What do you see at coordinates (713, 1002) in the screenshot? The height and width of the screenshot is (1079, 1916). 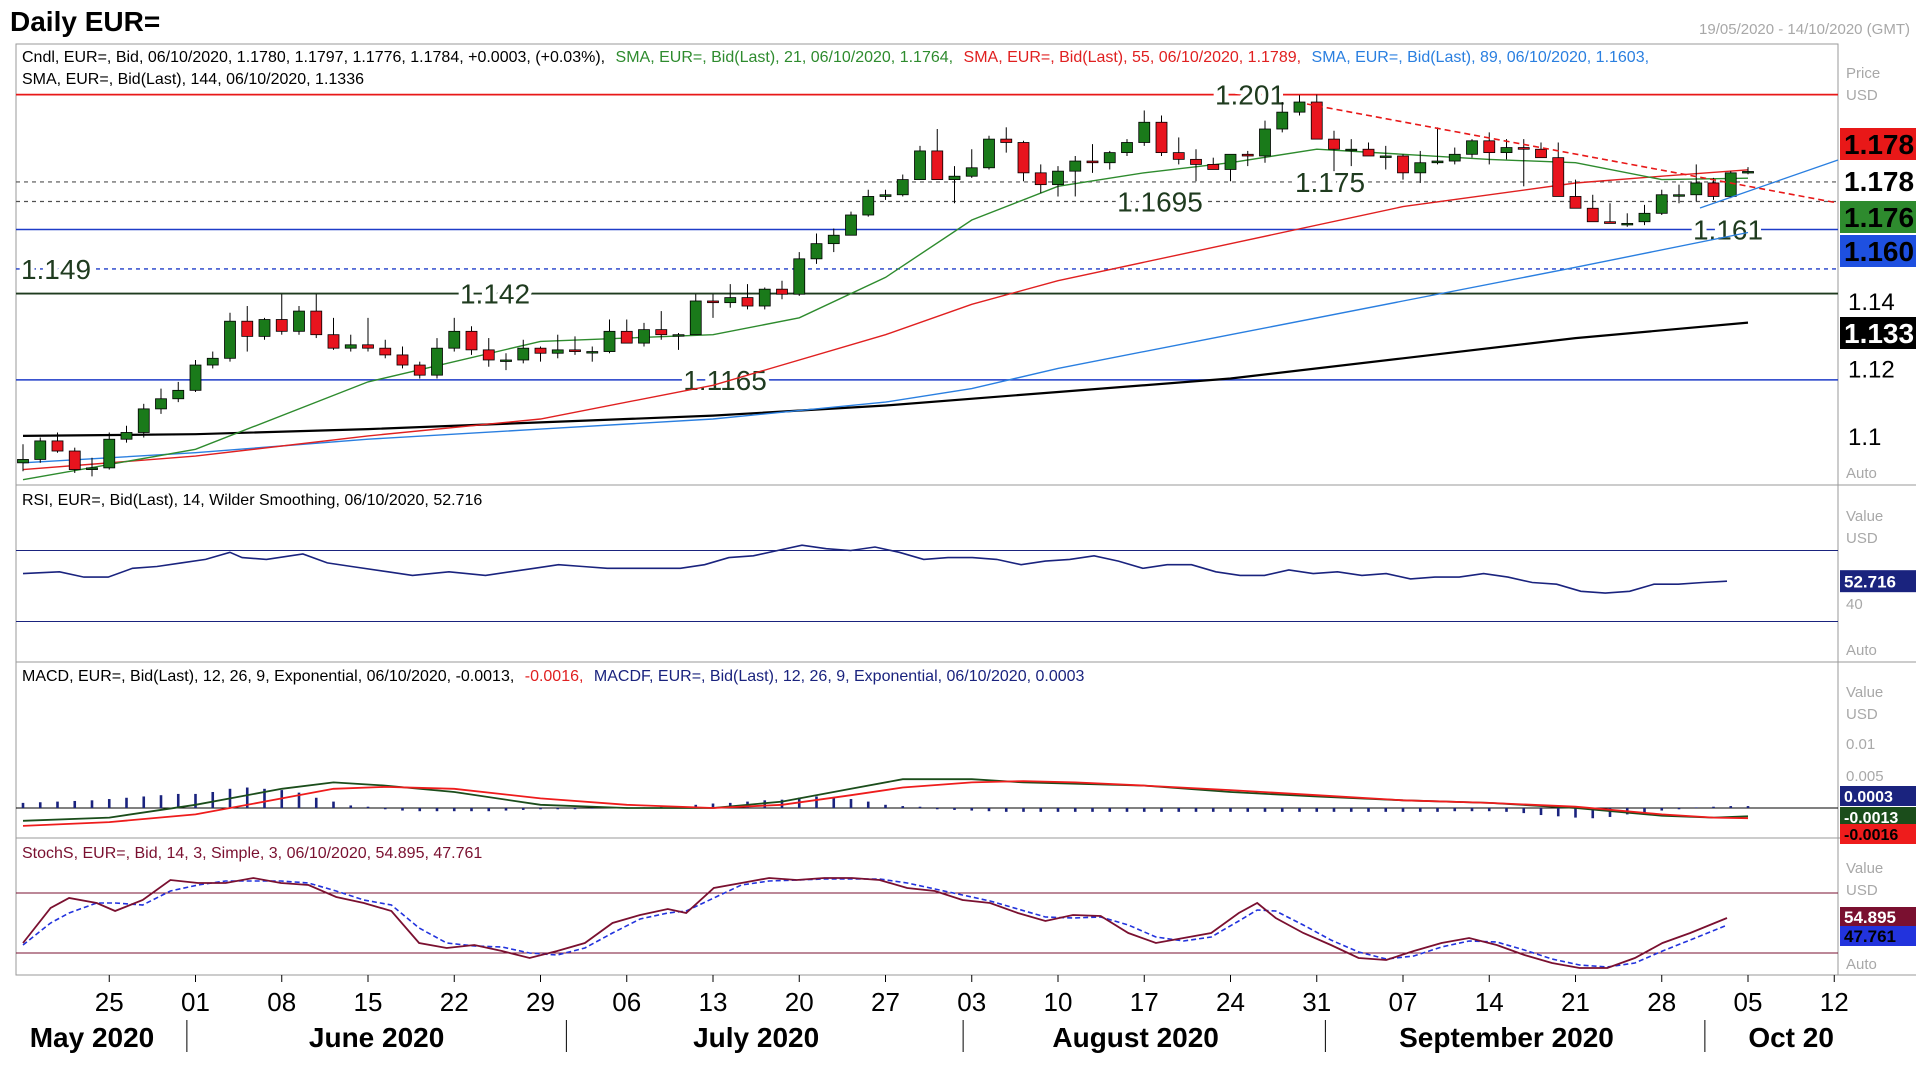 I see `x-day-label: 13` at bounding box center [713, 1002].